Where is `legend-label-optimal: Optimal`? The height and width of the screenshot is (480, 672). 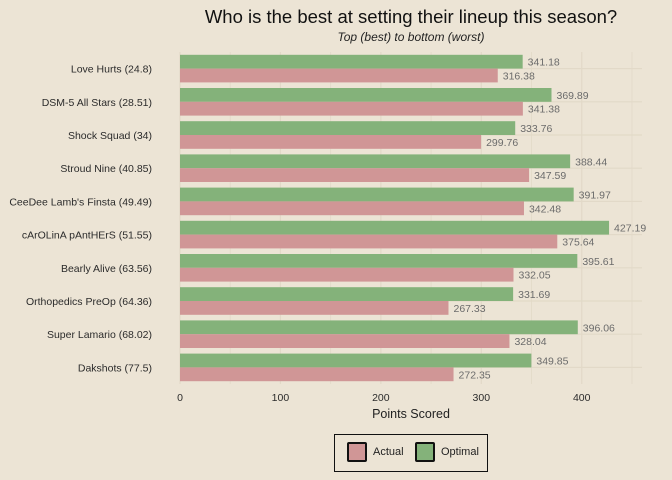
legend-label-optimal: Optimal is located at coordinates (460, 452).